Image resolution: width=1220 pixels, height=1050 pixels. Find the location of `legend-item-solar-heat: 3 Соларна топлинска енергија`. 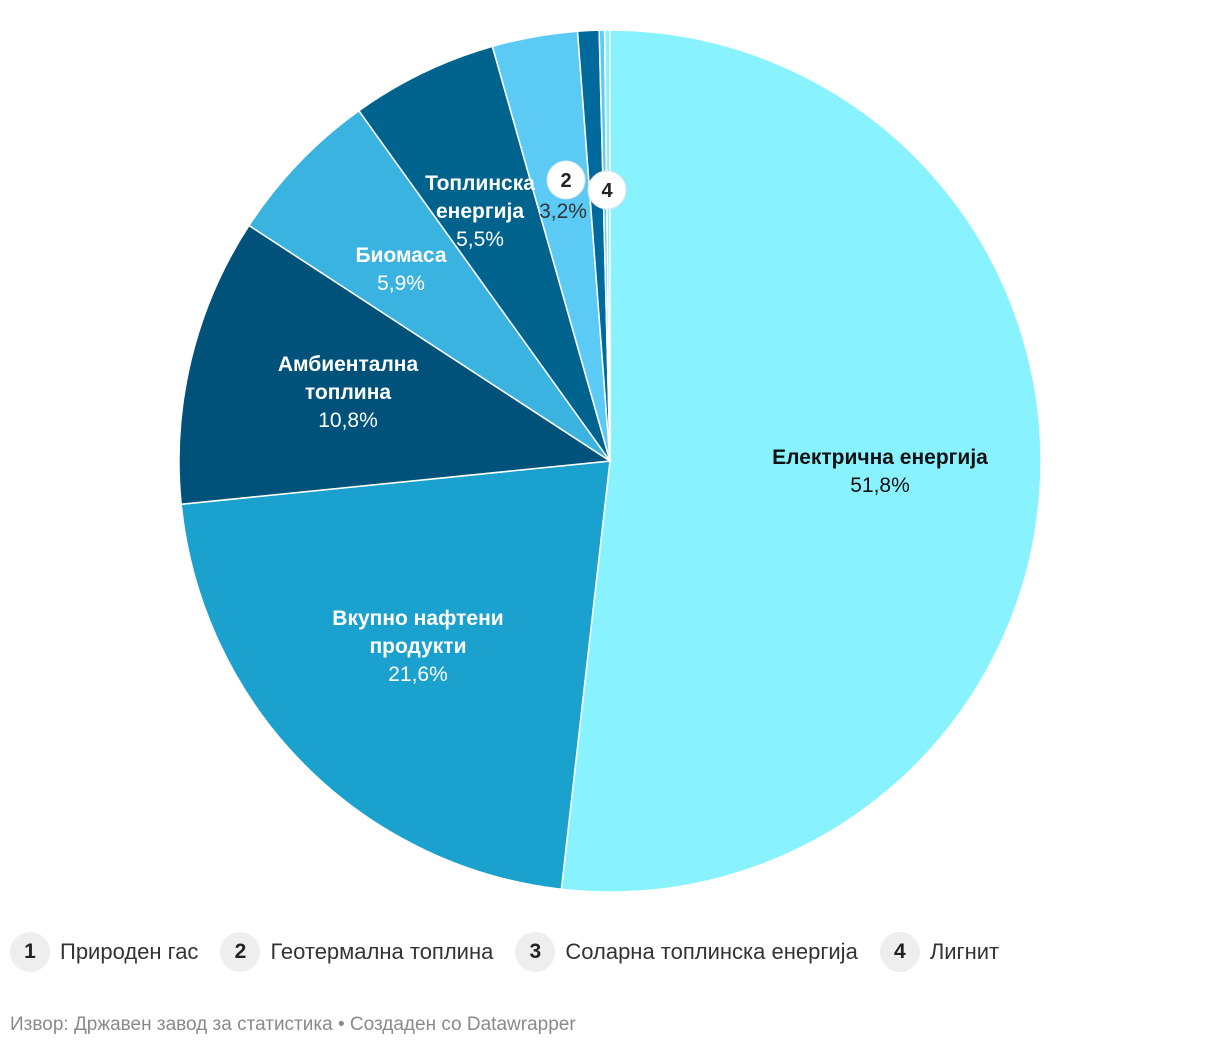

legend-item-solar-heat: 3 Соларна топлинска енергија is located at coordinates (686, 952).